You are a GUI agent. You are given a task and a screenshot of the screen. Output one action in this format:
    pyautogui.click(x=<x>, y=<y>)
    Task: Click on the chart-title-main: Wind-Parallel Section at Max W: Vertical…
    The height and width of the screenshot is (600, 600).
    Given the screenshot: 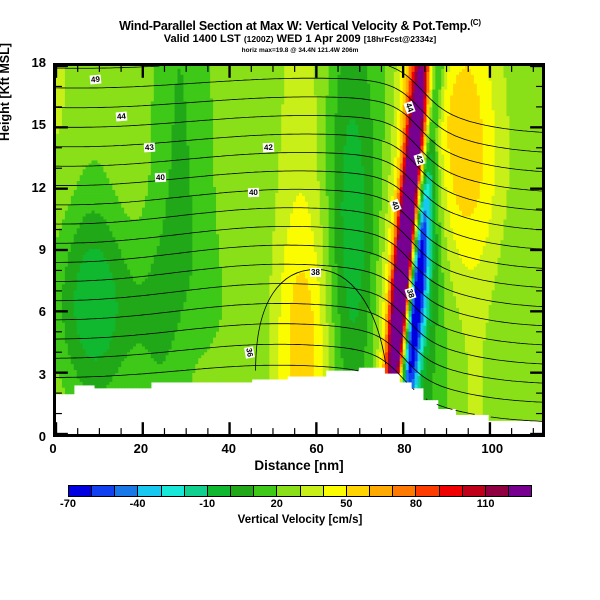 What is the action you would take?
    pyautogui.click(x=295, y=26)
    